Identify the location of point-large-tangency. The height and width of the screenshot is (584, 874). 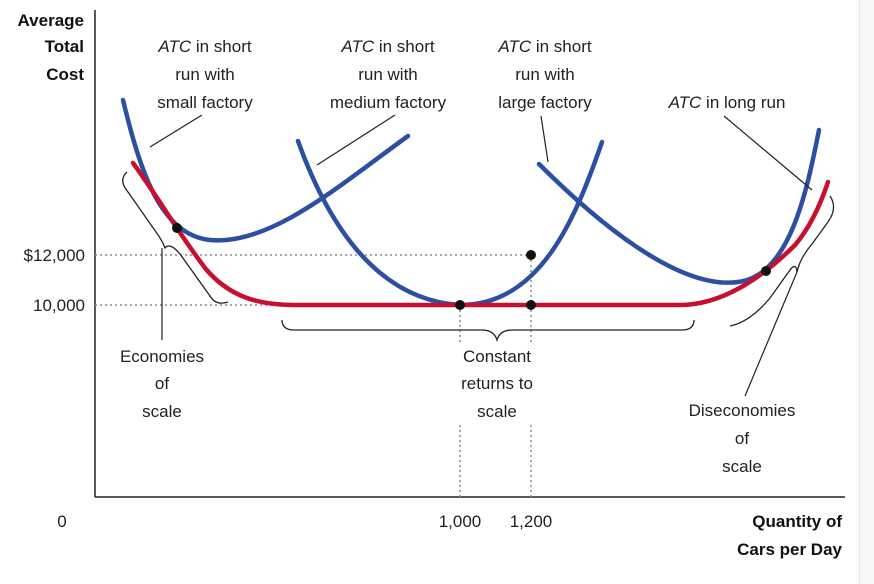
(766, 271).